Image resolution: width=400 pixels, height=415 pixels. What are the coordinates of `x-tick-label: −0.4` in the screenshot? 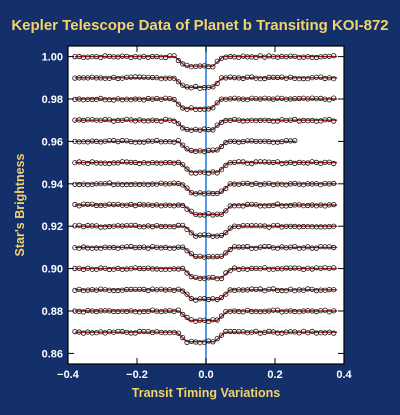 It's located at (68, 375).